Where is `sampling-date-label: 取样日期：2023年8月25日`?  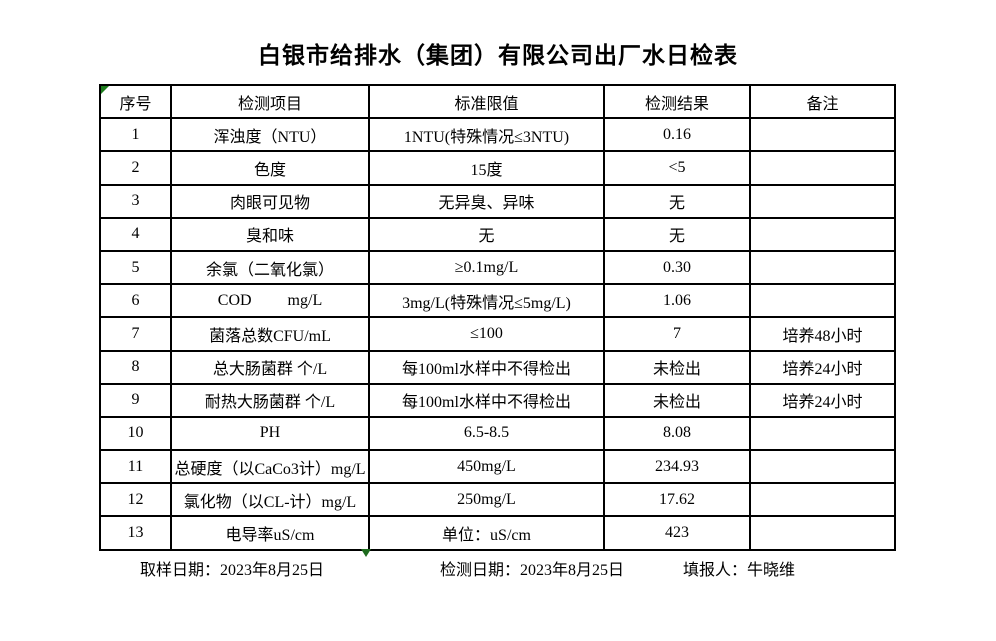 sampling-date-label: 取样日期：2023年8月25日 is located at coordinates (232, 570).